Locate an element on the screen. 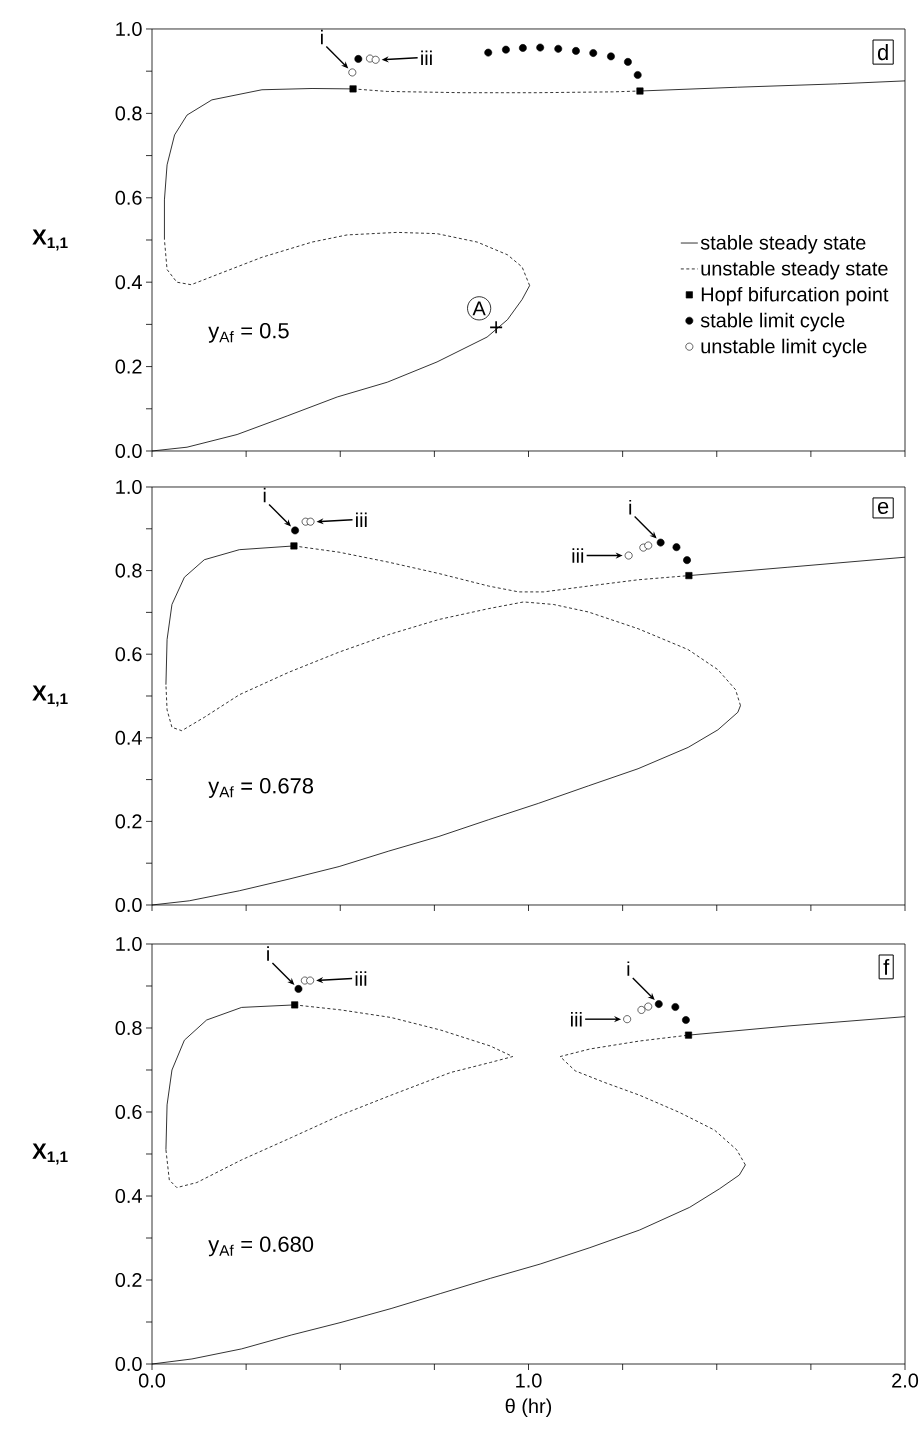 The width and height of the screenshot is (924, 1456). legend-label: unstable limit cycle is located at coordinates (784, 348).